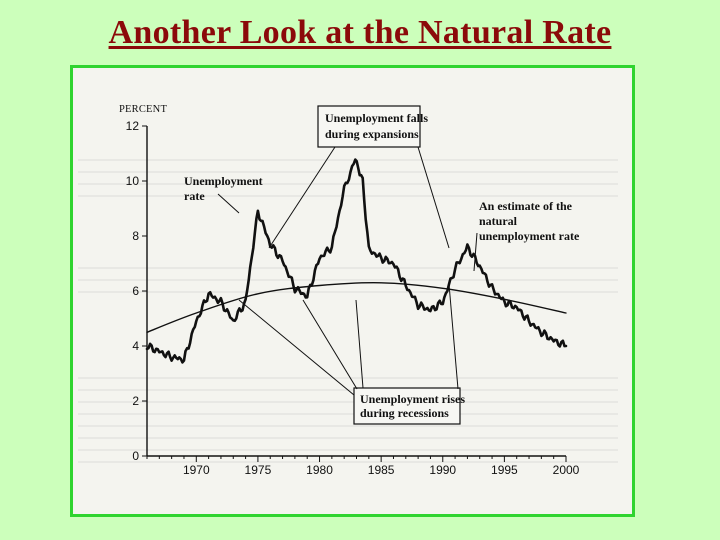 The height and width of the screenshot is (540, 720). Describe the element at coordinates (143, 109) in the screenshot. I see `y-axis-title: PERCENT` at that location.